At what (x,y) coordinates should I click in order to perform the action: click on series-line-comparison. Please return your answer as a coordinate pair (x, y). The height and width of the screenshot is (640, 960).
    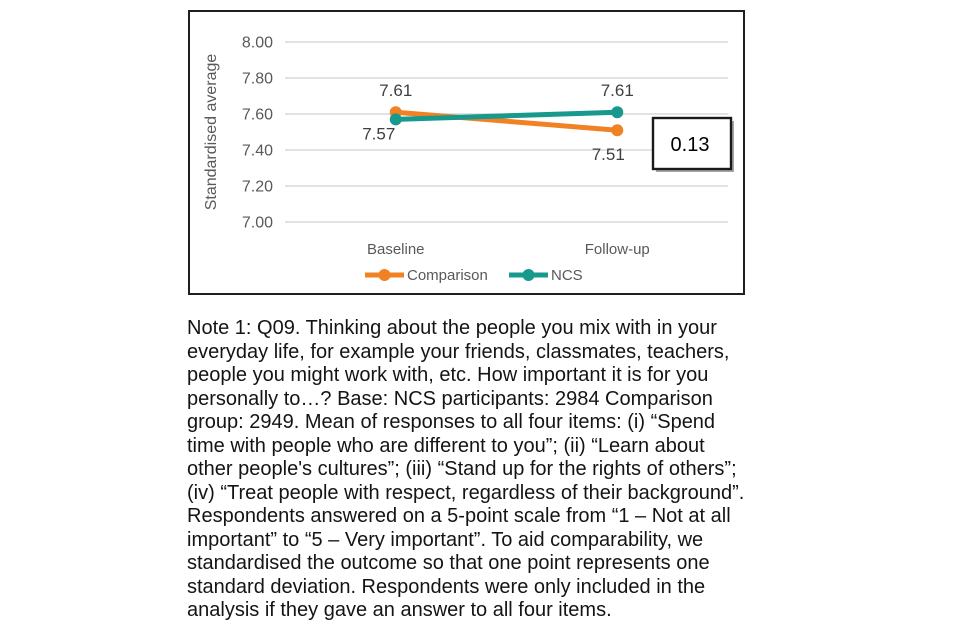
    Looking at the image, I should click on (506, 121).